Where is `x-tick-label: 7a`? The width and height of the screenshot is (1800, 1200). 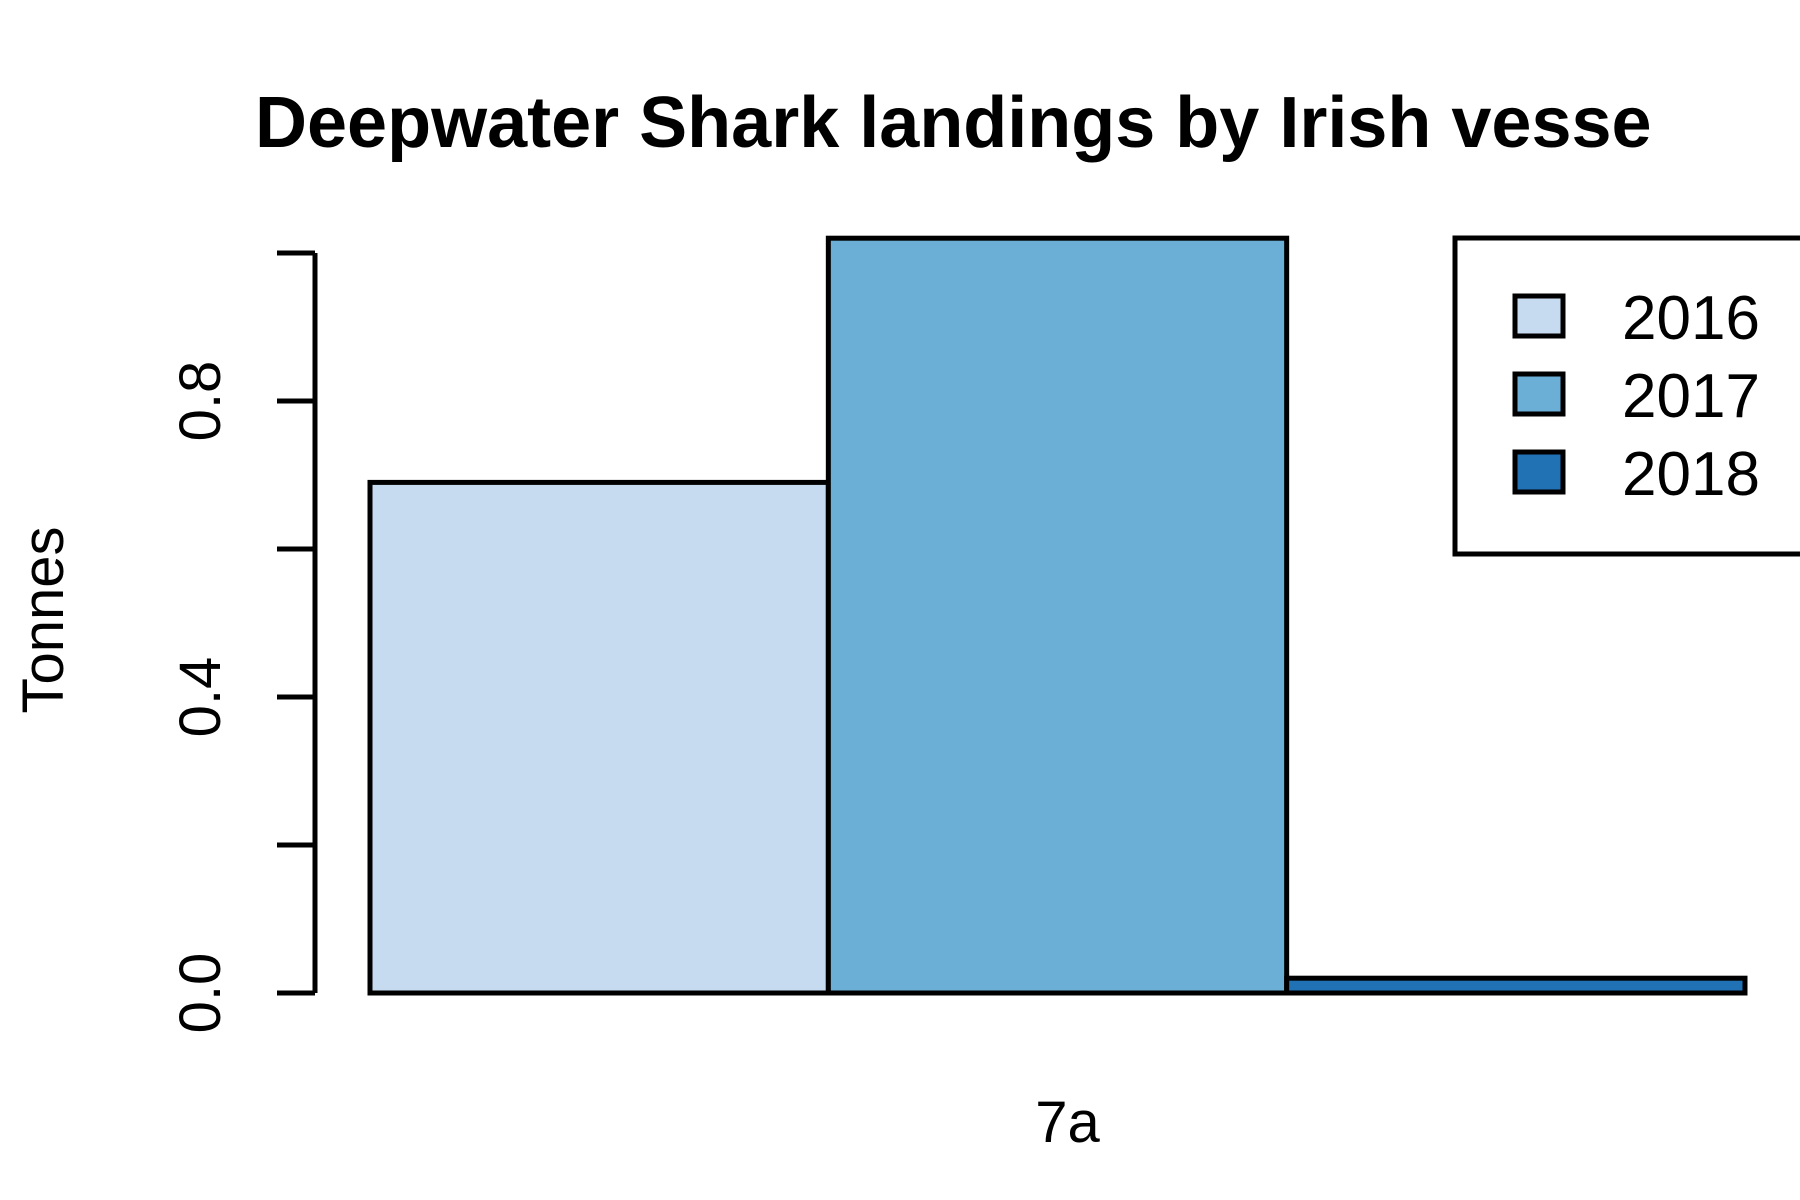
x-tick-label: 7a is located at coordinates (1067, 1122).